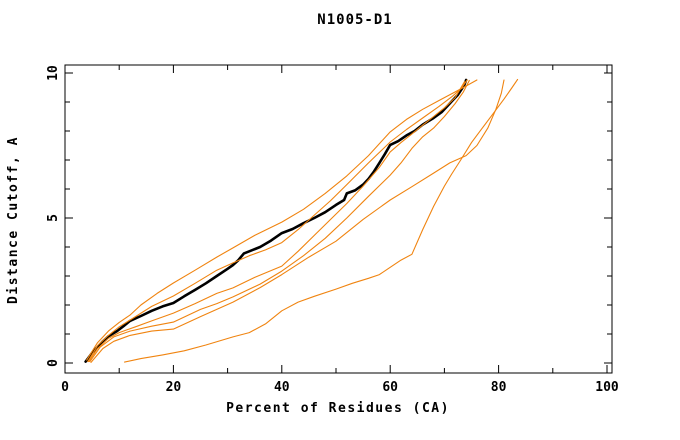 The width and height of the screenshot is (680, 440). I want to click on x-tick-label: 60, so click(390, 387).